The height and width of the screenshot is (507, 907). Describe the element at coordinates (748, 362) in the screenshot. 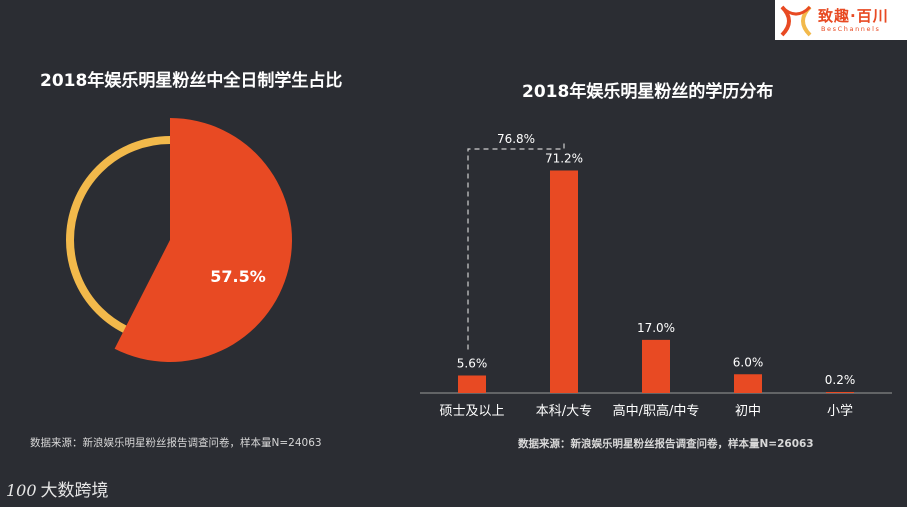

I see `bar-value-label-3: 6.0%` at that location.